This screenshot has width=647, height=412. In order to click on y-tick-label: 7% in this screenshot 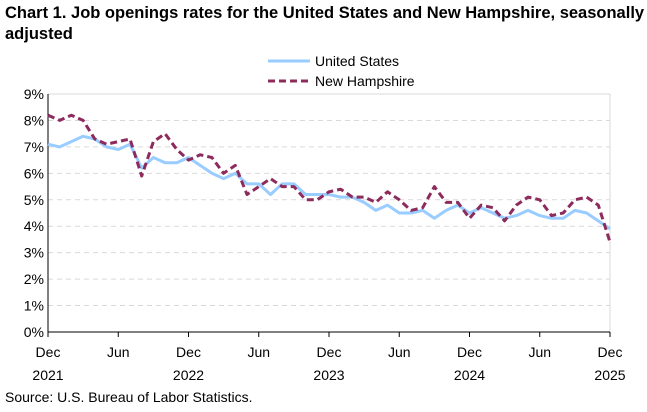, I will do `click(34, 147)`.